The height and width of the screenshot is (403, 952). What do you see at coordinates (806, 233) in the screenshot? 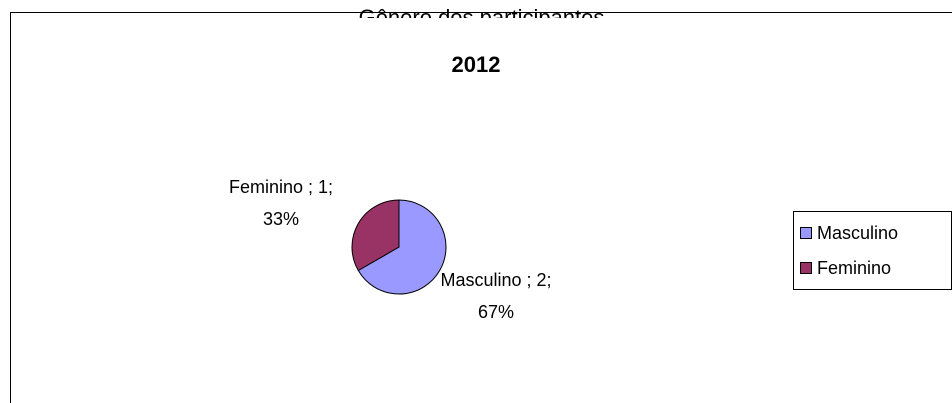
I see `legend-swatch-masculino` at bounding box center [806, 233].